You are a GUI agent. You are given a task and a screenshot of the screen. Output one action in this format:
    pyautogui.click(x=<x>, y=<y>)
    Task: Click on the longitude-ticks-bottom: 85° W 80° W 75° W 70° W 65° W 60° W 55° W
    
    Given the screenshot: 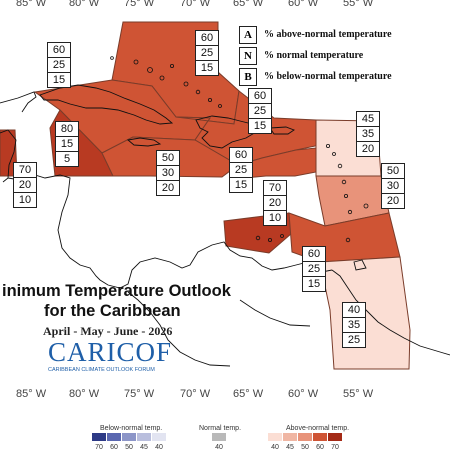 What is the action you would take?
    pyautogui.click(x=195, y=394)
    